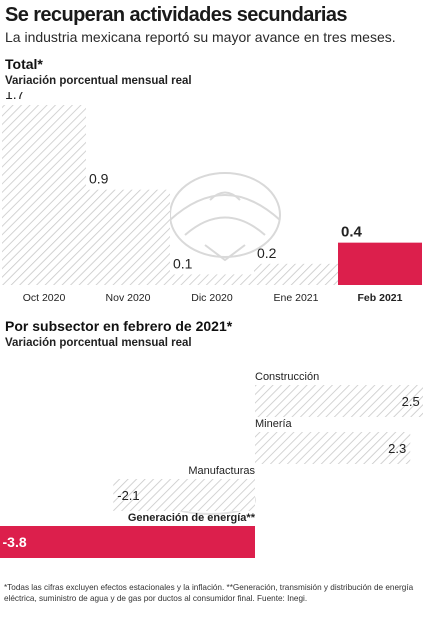 The height and width of the screenshot is (620, 423). What do you see at coordinates (397, 448) in the screenshot?
I see `subsector-value-label: 2.3` at bounding box center [397, 448].